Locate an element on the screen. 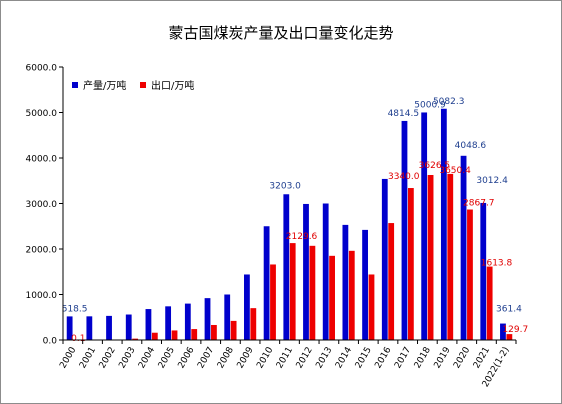 This screenshot has width=562, height=404. bar-production-2012 is located at coordinates (306, 271).